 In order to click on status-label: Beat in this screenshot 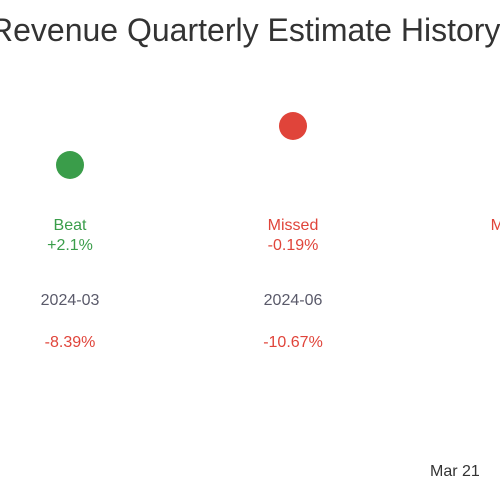, I will do `click(70, 225)`.